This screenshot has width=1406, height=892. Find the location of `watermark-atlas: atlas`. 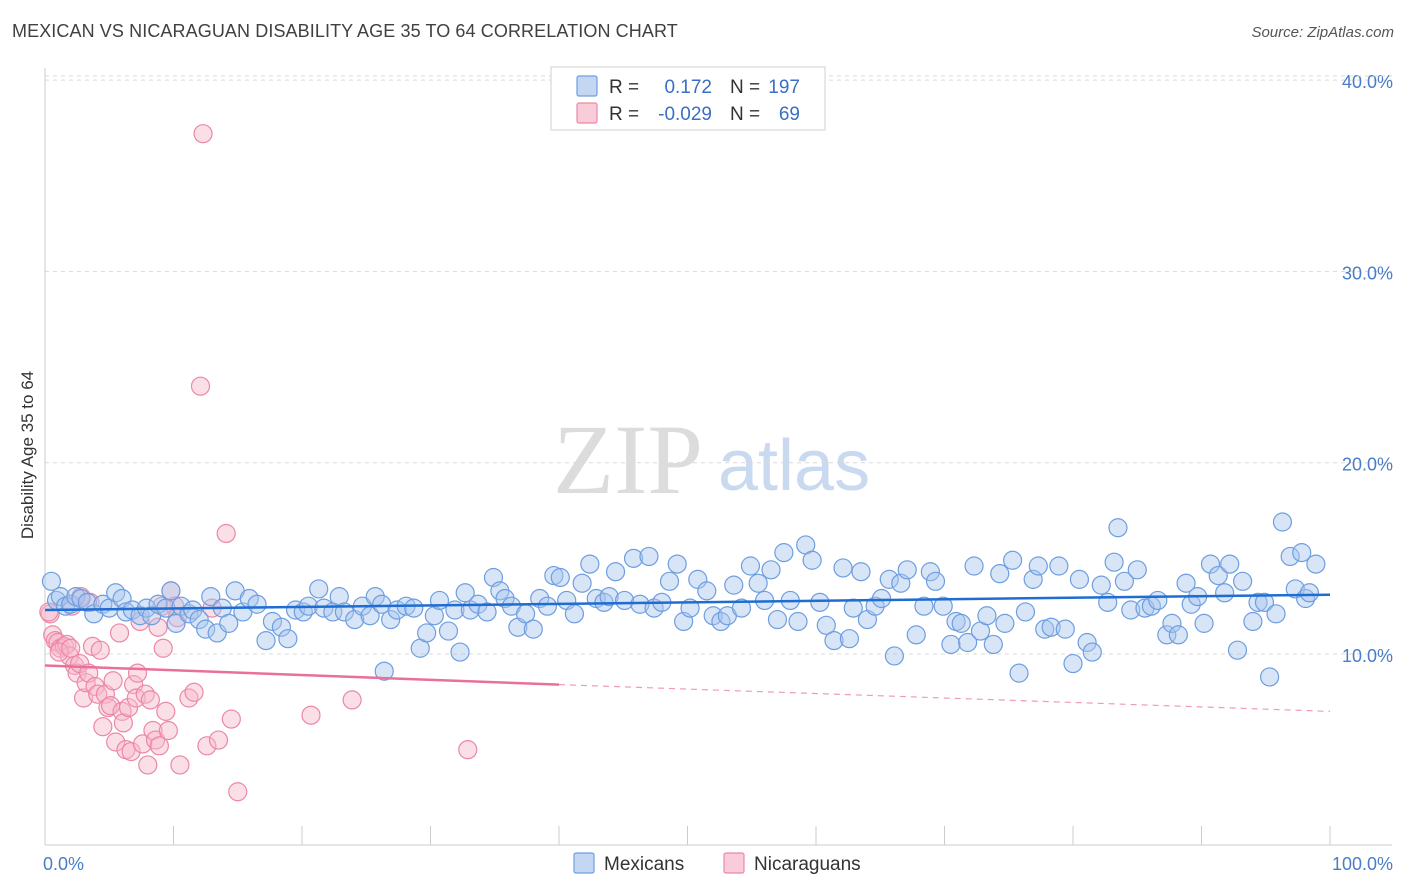

watermark-atlas: atlas is located at coordinates (794, 466).